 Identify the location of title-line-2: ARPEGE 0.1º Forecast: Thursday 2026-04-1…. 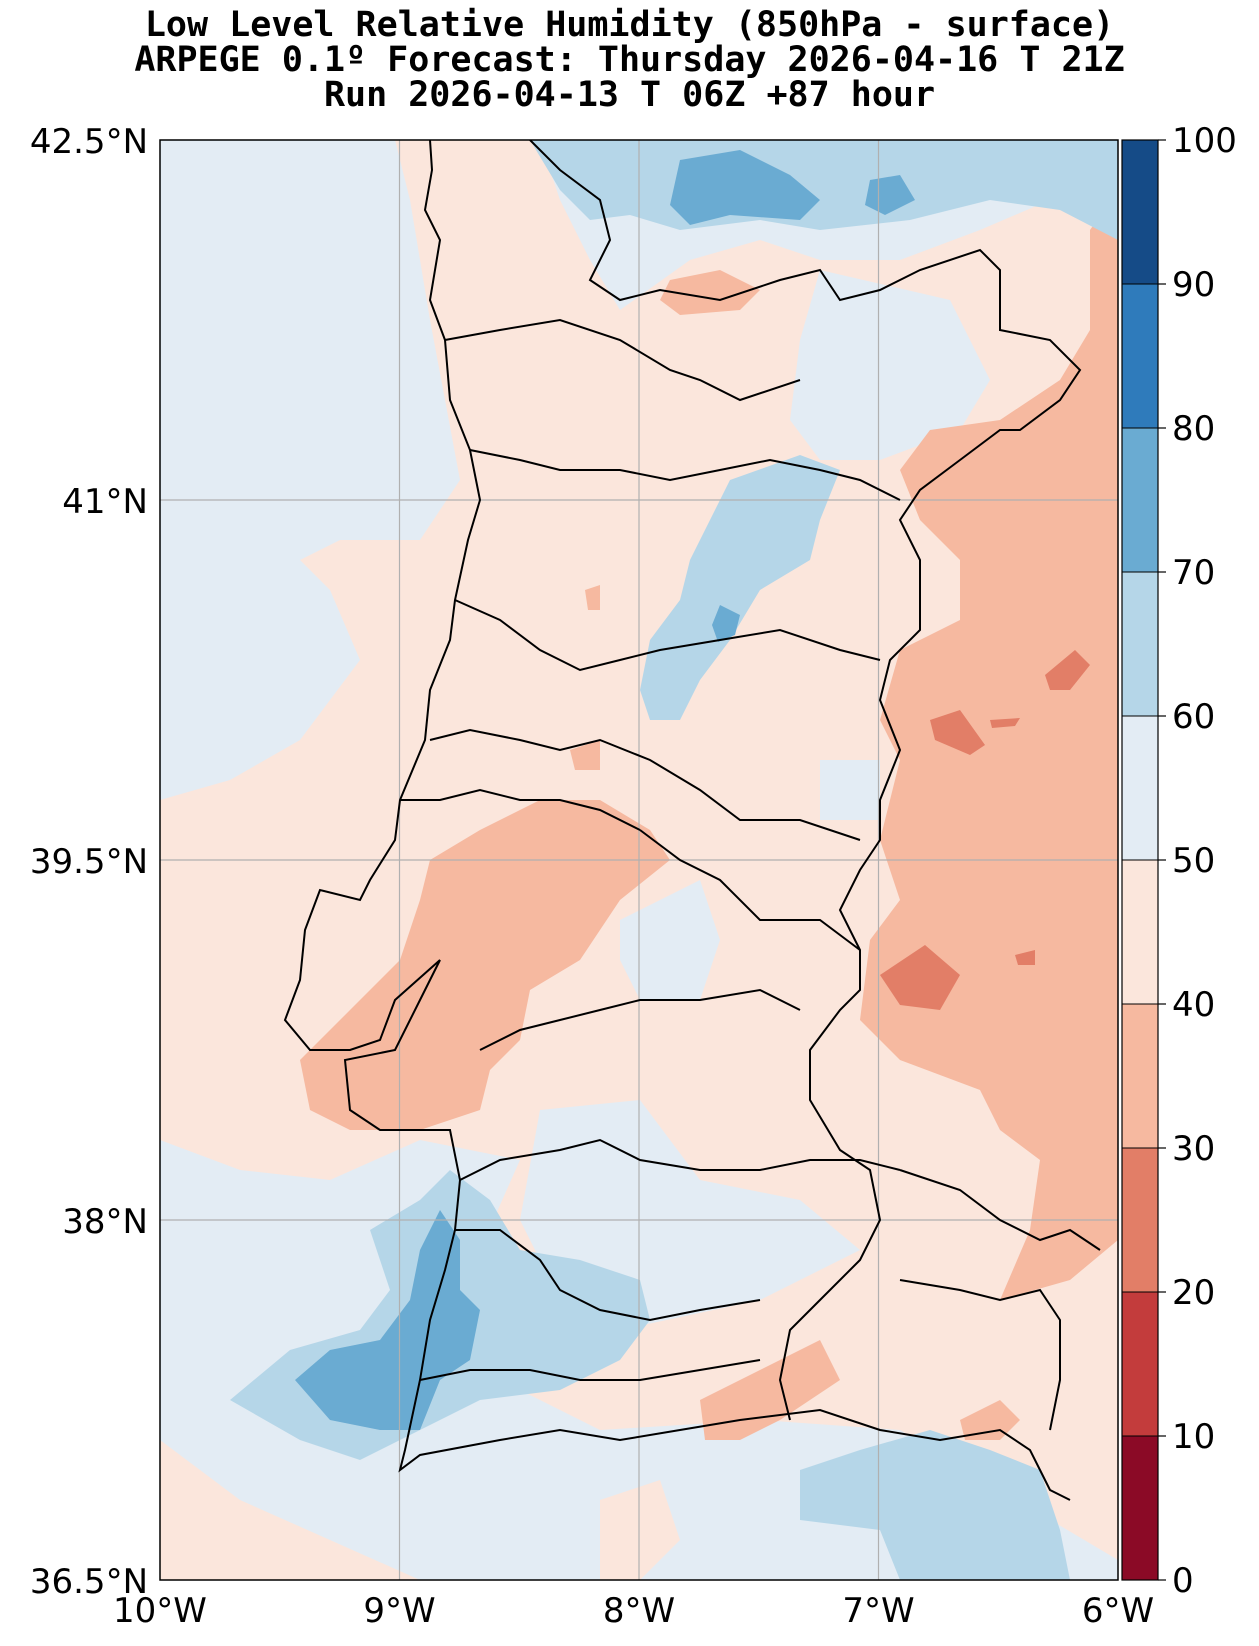
(629, 60).